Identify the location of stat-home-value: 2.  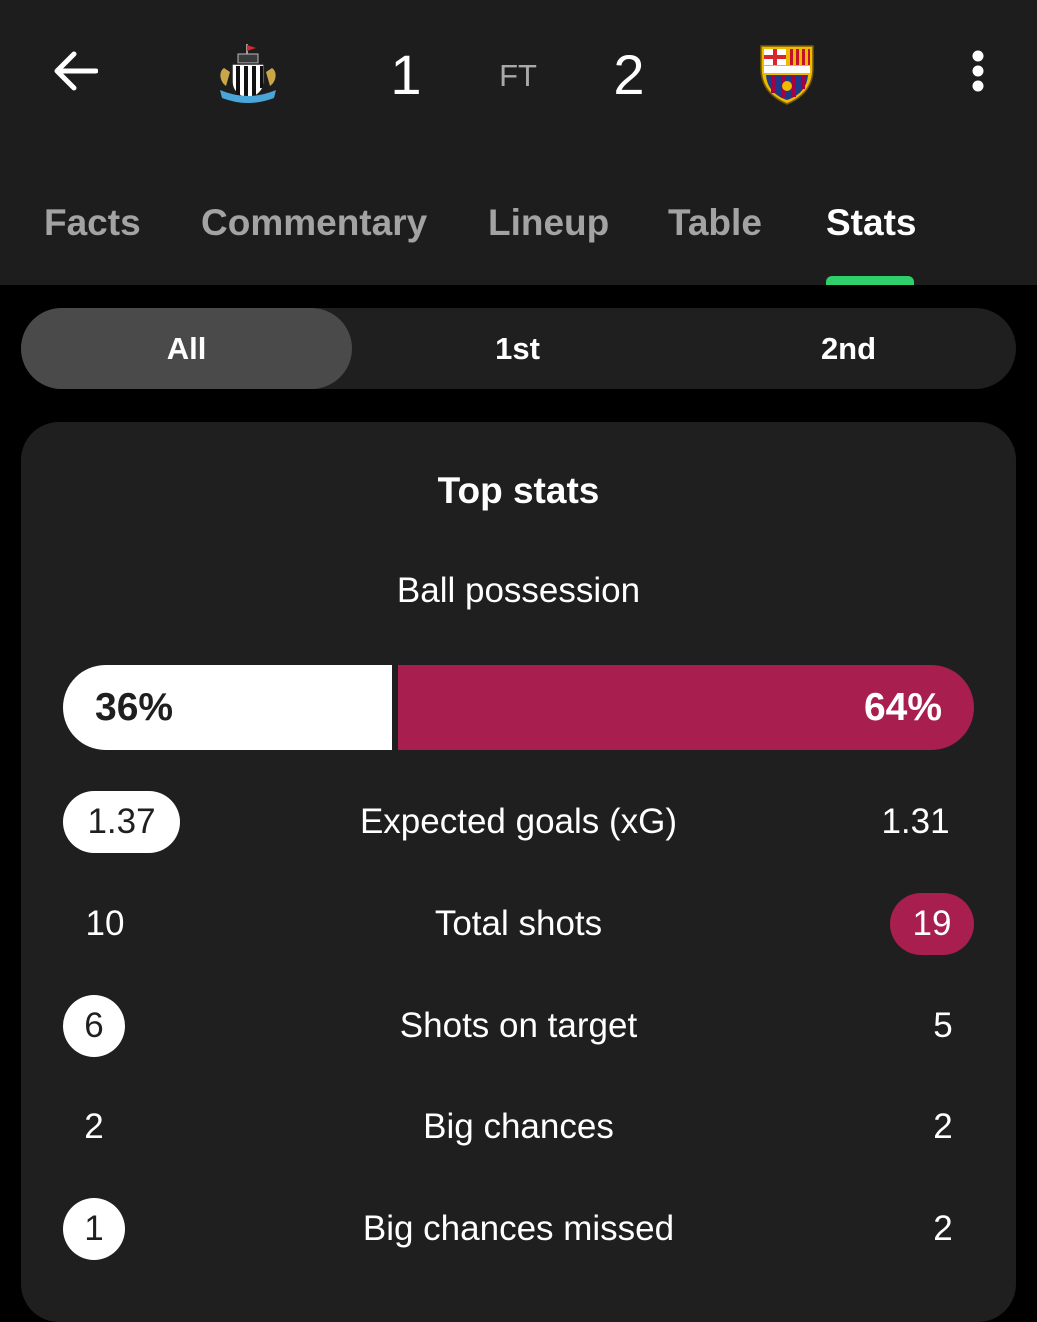
(94, 1126).